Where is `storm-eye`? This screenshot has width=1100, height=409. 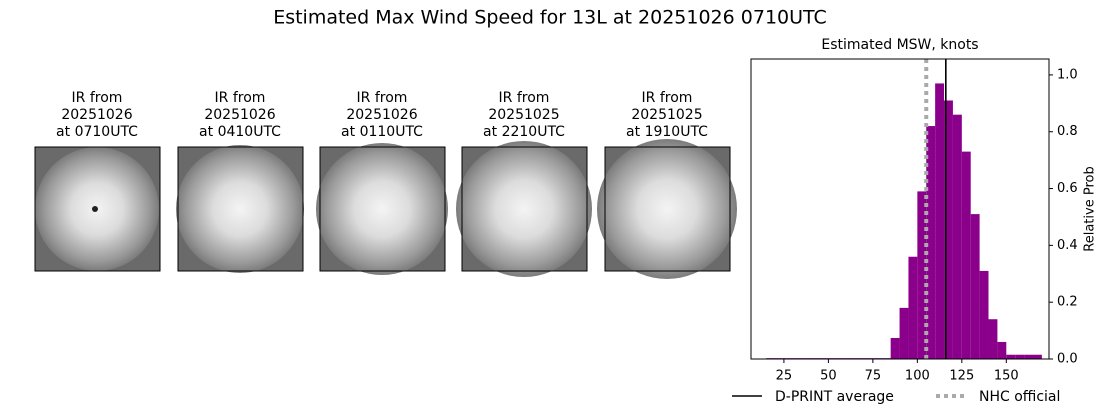 storm-eye is located at coordinates (95, 209).